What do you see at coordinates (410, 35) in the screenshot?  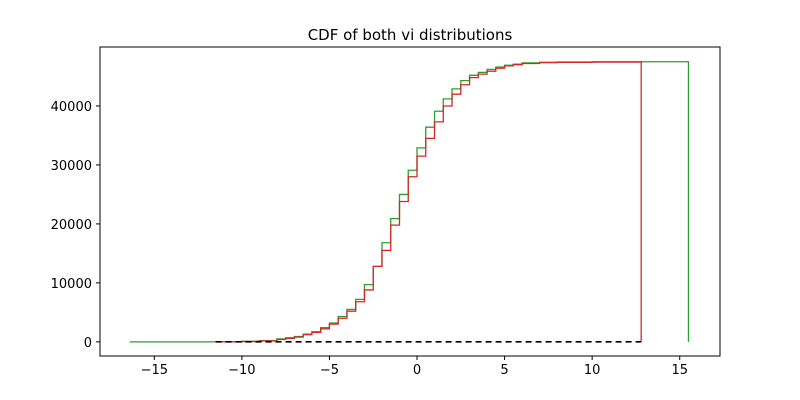 I see `chart-title: CDF of both vi distributions` at bounding box center [410, 35].